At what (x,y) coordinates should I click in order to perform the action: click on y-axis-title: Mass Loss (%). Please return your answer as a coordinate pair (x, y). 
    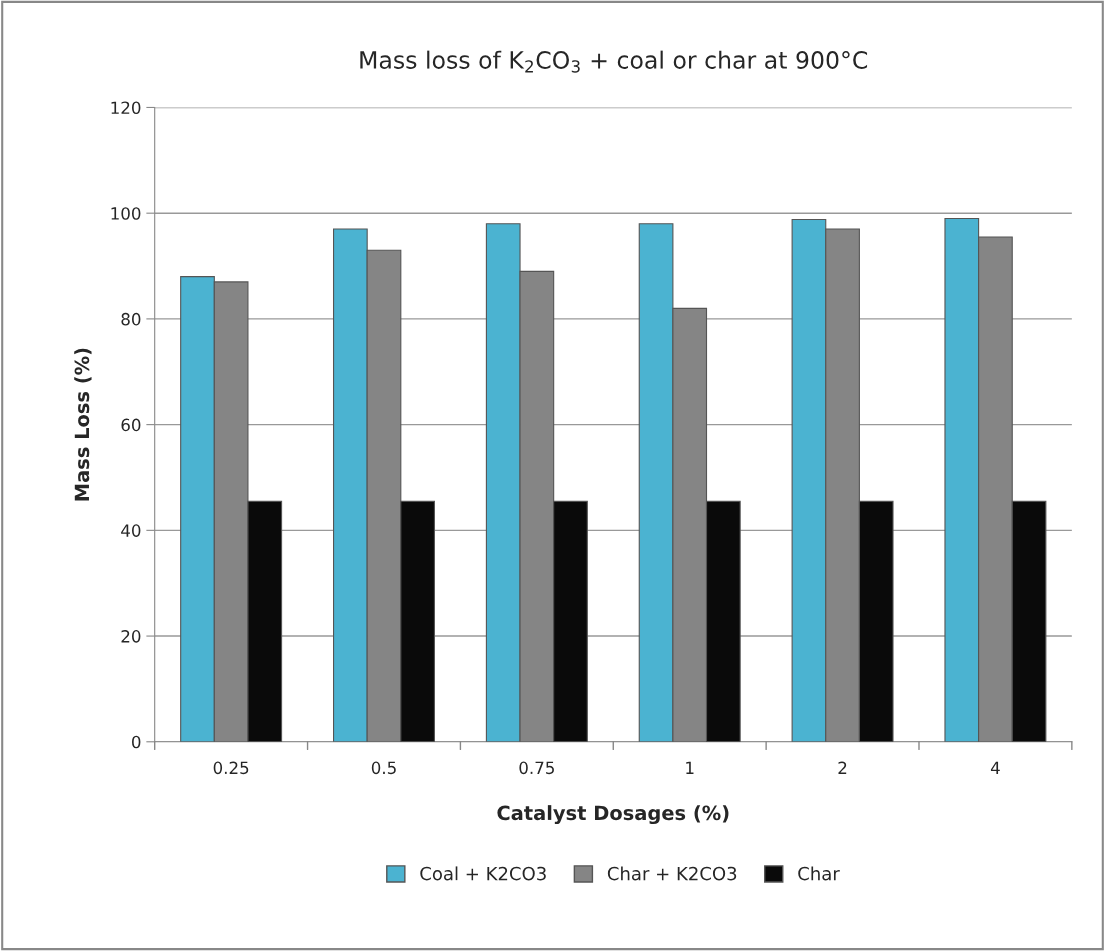
    Looking at the image, I should click on (83, 424).